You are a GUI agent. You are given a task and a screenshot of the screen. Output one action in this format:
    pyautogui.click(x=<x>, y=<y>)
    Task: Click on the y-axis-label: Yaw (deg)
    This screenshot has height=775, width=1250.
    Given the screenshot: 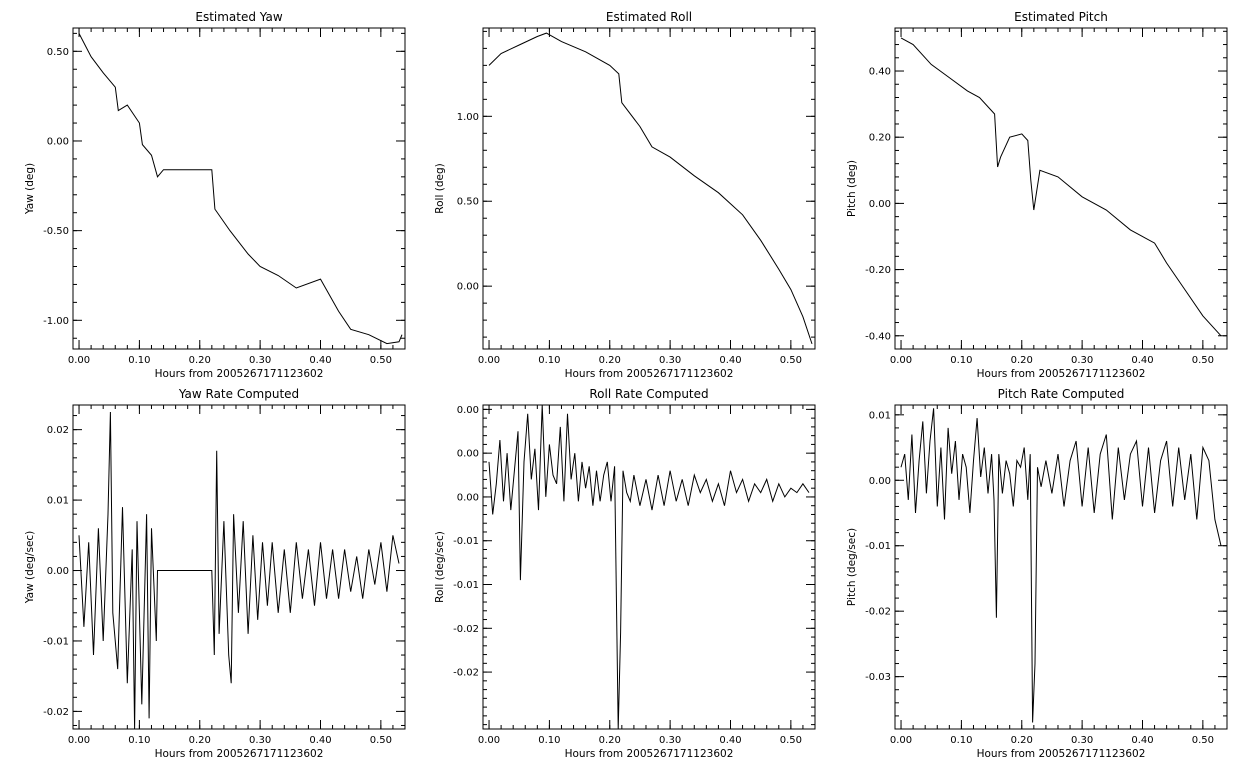 What is the action you would take?
    pyautogui.click(x=30, y=189)
    